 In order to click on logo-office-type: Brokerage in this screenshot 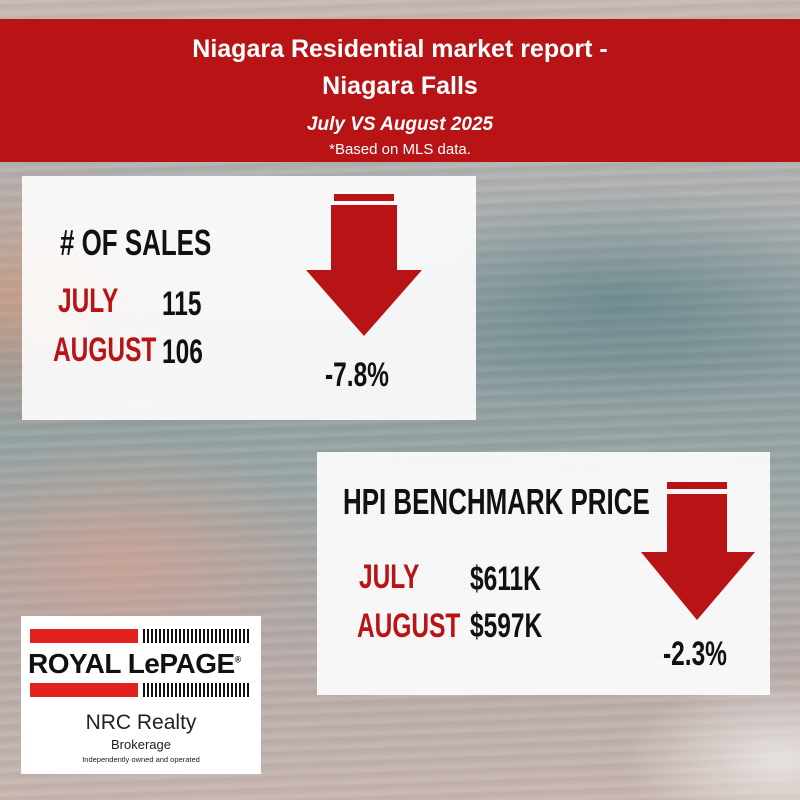, I will do `click(141, 744)`.